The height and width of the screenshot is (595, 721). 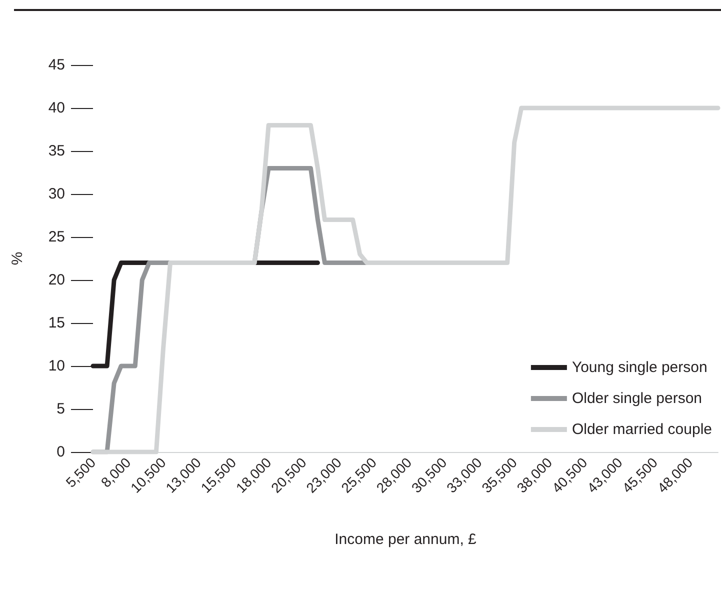 I want to click on y-axis-title: %, so click(x=17, y=259).